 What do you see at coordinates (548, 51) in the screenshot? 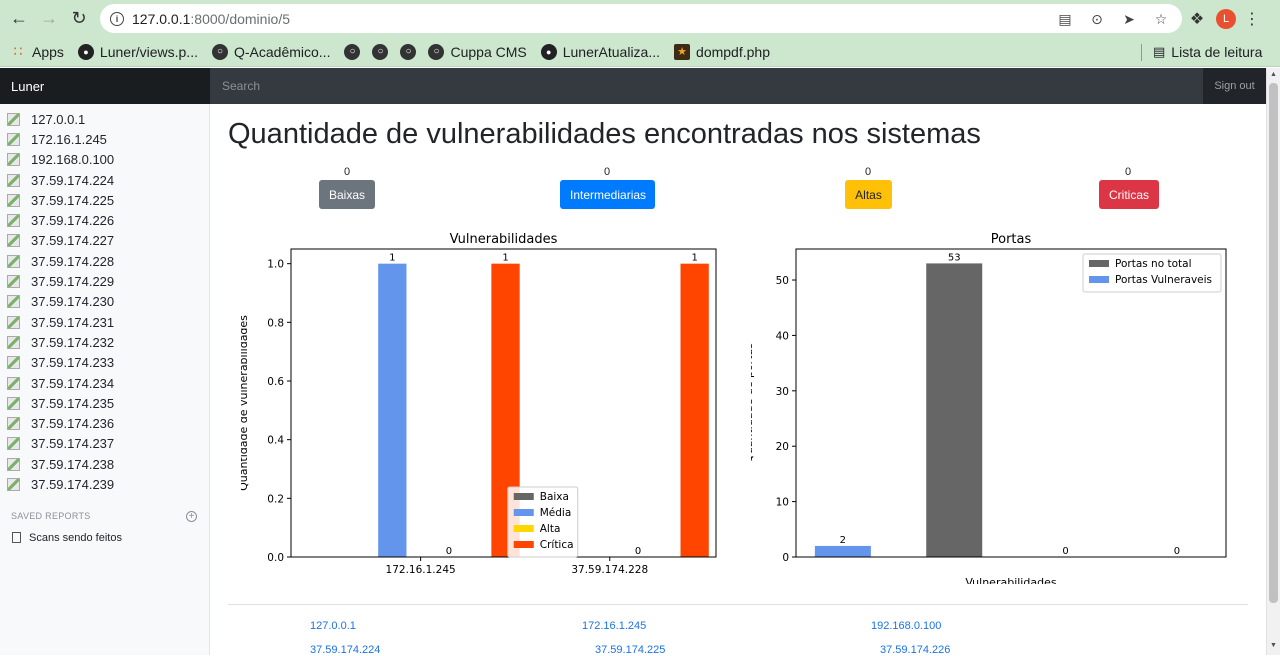
I see `github-icon: ●` at bounding box center [548, 51].